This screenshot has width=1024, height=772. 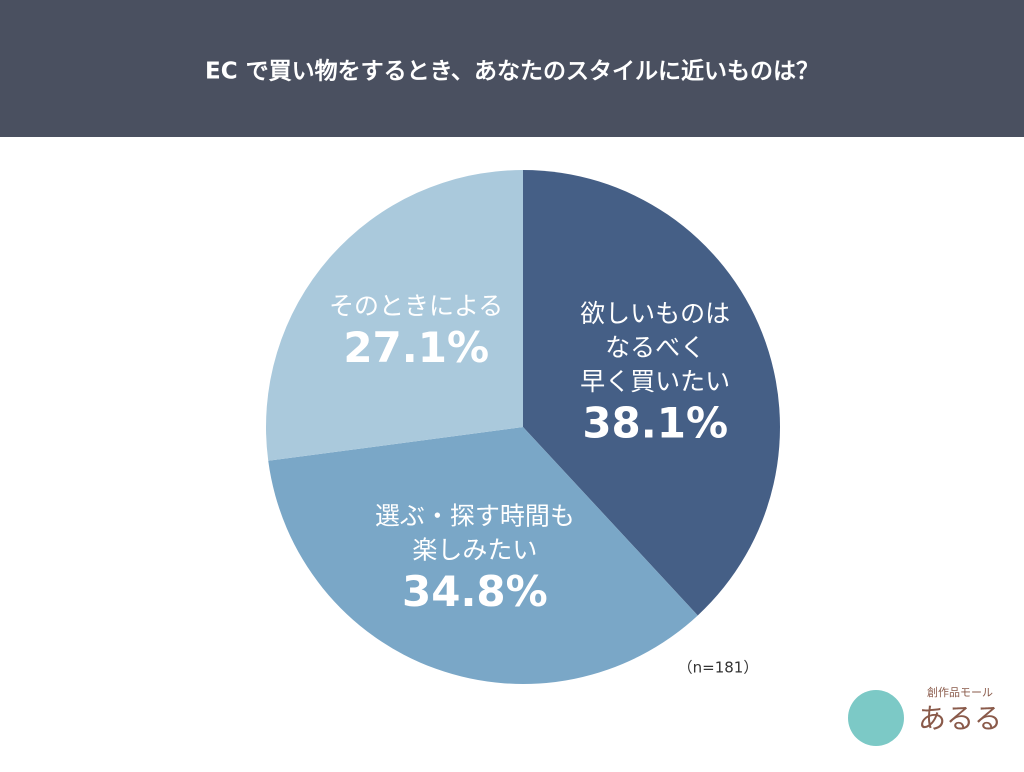 What do you see at coordinates (655, 347) in the screenshot?
I see `slice-label: なるべく` at bounding box center [655, 347].